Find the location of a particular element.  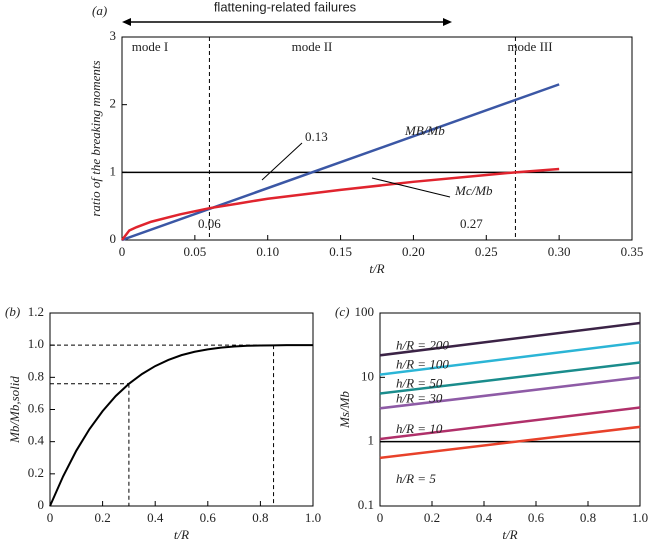

y-tick-label: 0.8 is located at coordinates (36, 375).